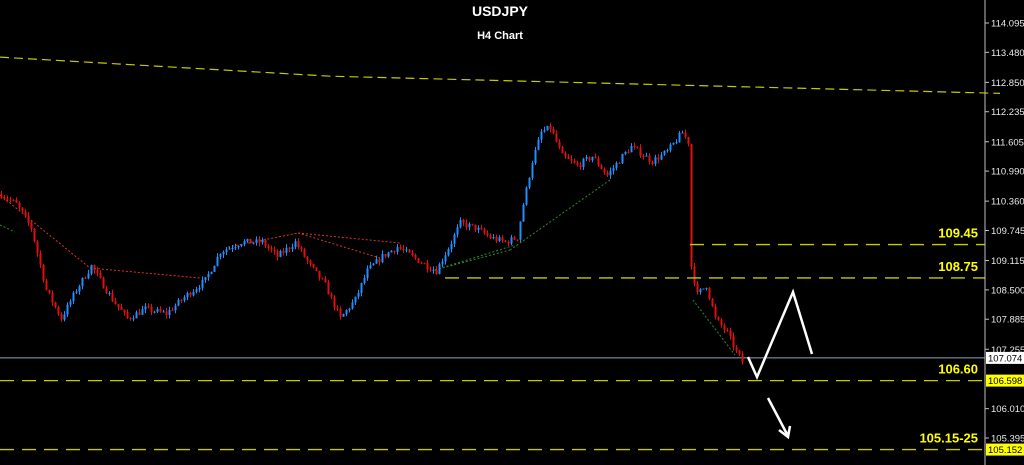 The image size is (1024, 465). What do you see at coordinates (780, 334) in the screenshot?
I see `projection-zigzag` at bounding box center [780, 334].